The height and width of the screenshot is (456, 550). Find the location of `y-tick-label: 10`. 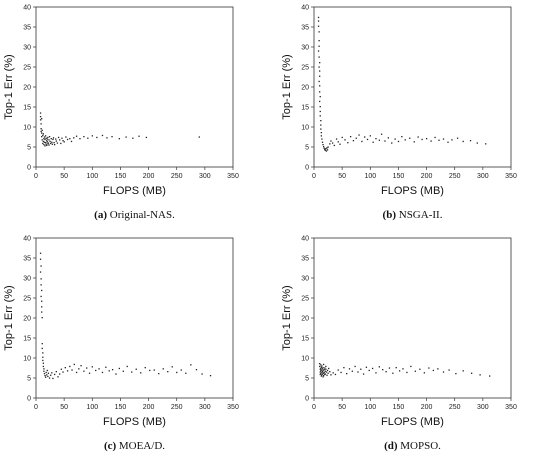

y-tick-label: 10 is located at coordinates (27, 128).